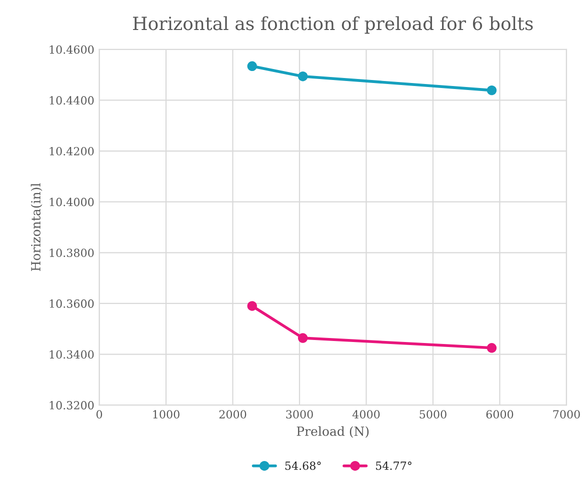 The image size is (584, 494). I want to click on x-tick-label: 6000, so click(500, 414).